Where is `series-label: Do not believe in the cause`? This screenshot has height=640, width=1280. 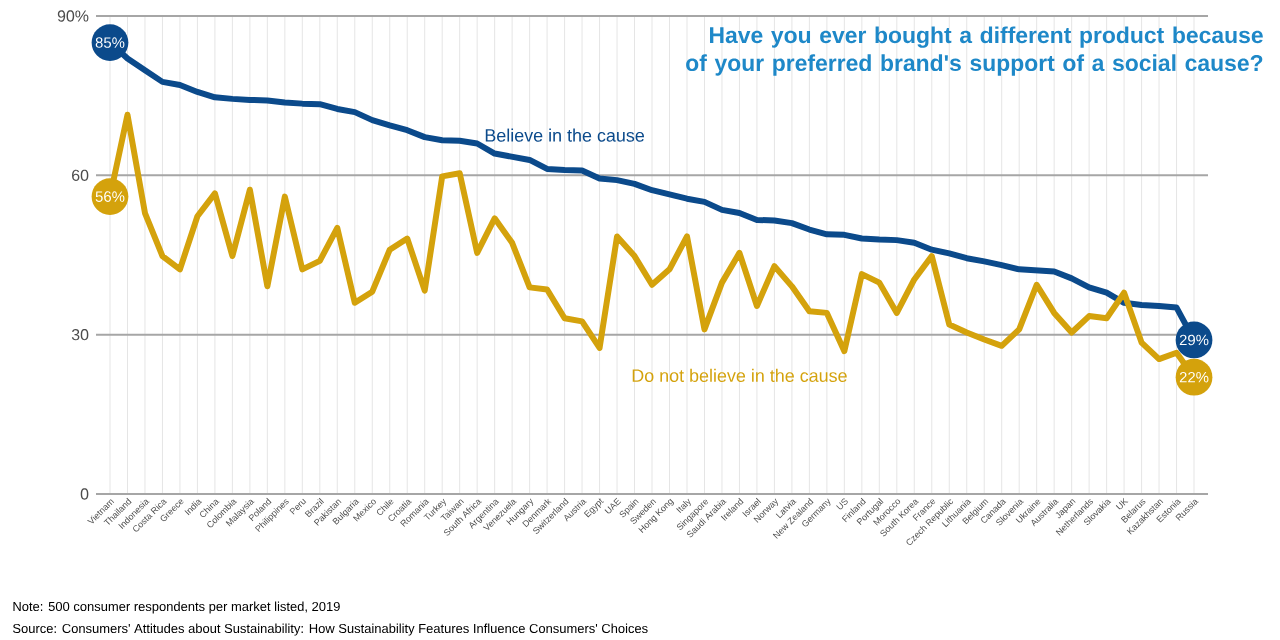 series-label: Do not believe in the cause is located at coordinates (739, 375).